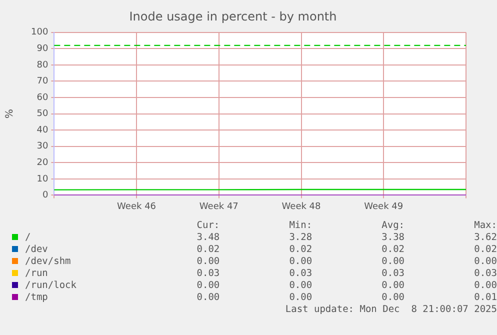  I want to click on legend-label: /run/lock, so click(51, 286).